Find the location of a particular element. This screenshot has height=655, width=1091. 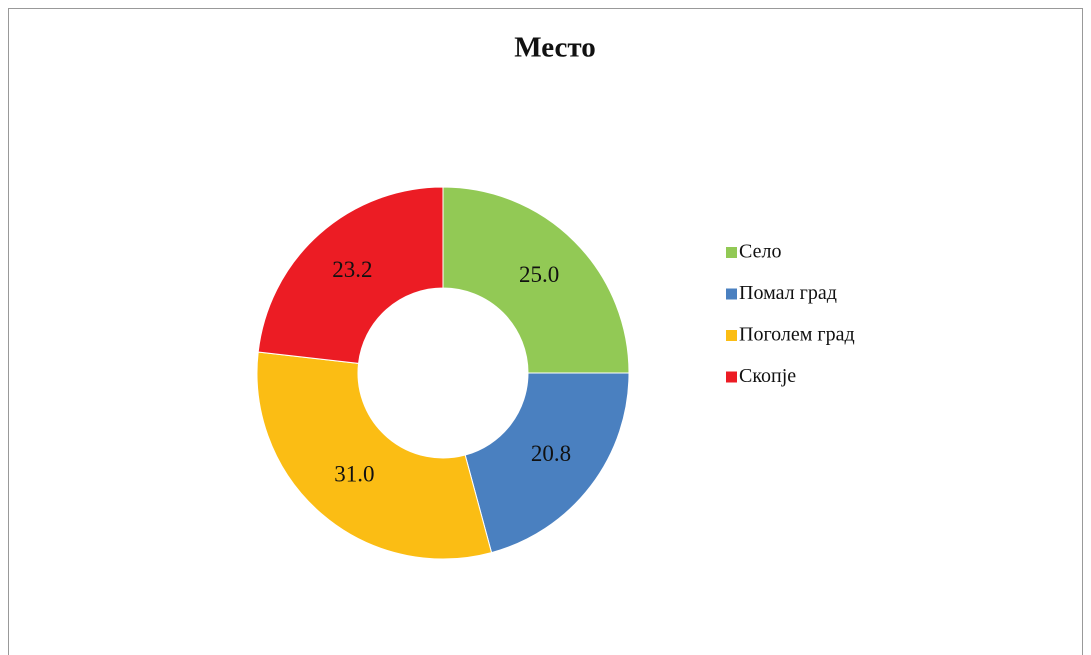

data-label: 25.0 is located at coordinates (539, 274).